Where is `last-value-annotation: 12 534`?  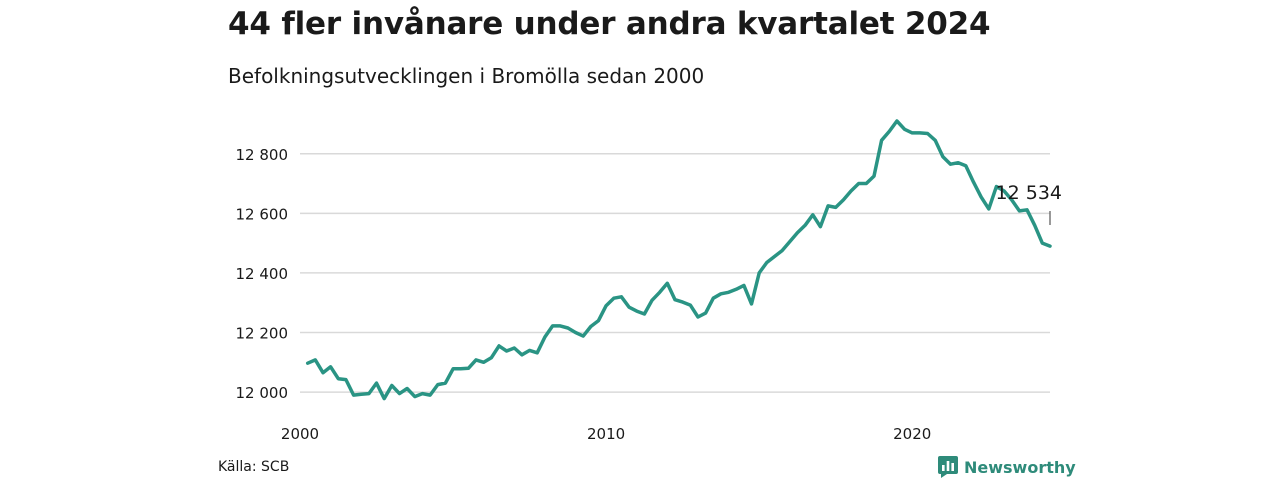
last-value-annotation: 12 534 is located at coordinates (1029, 203).